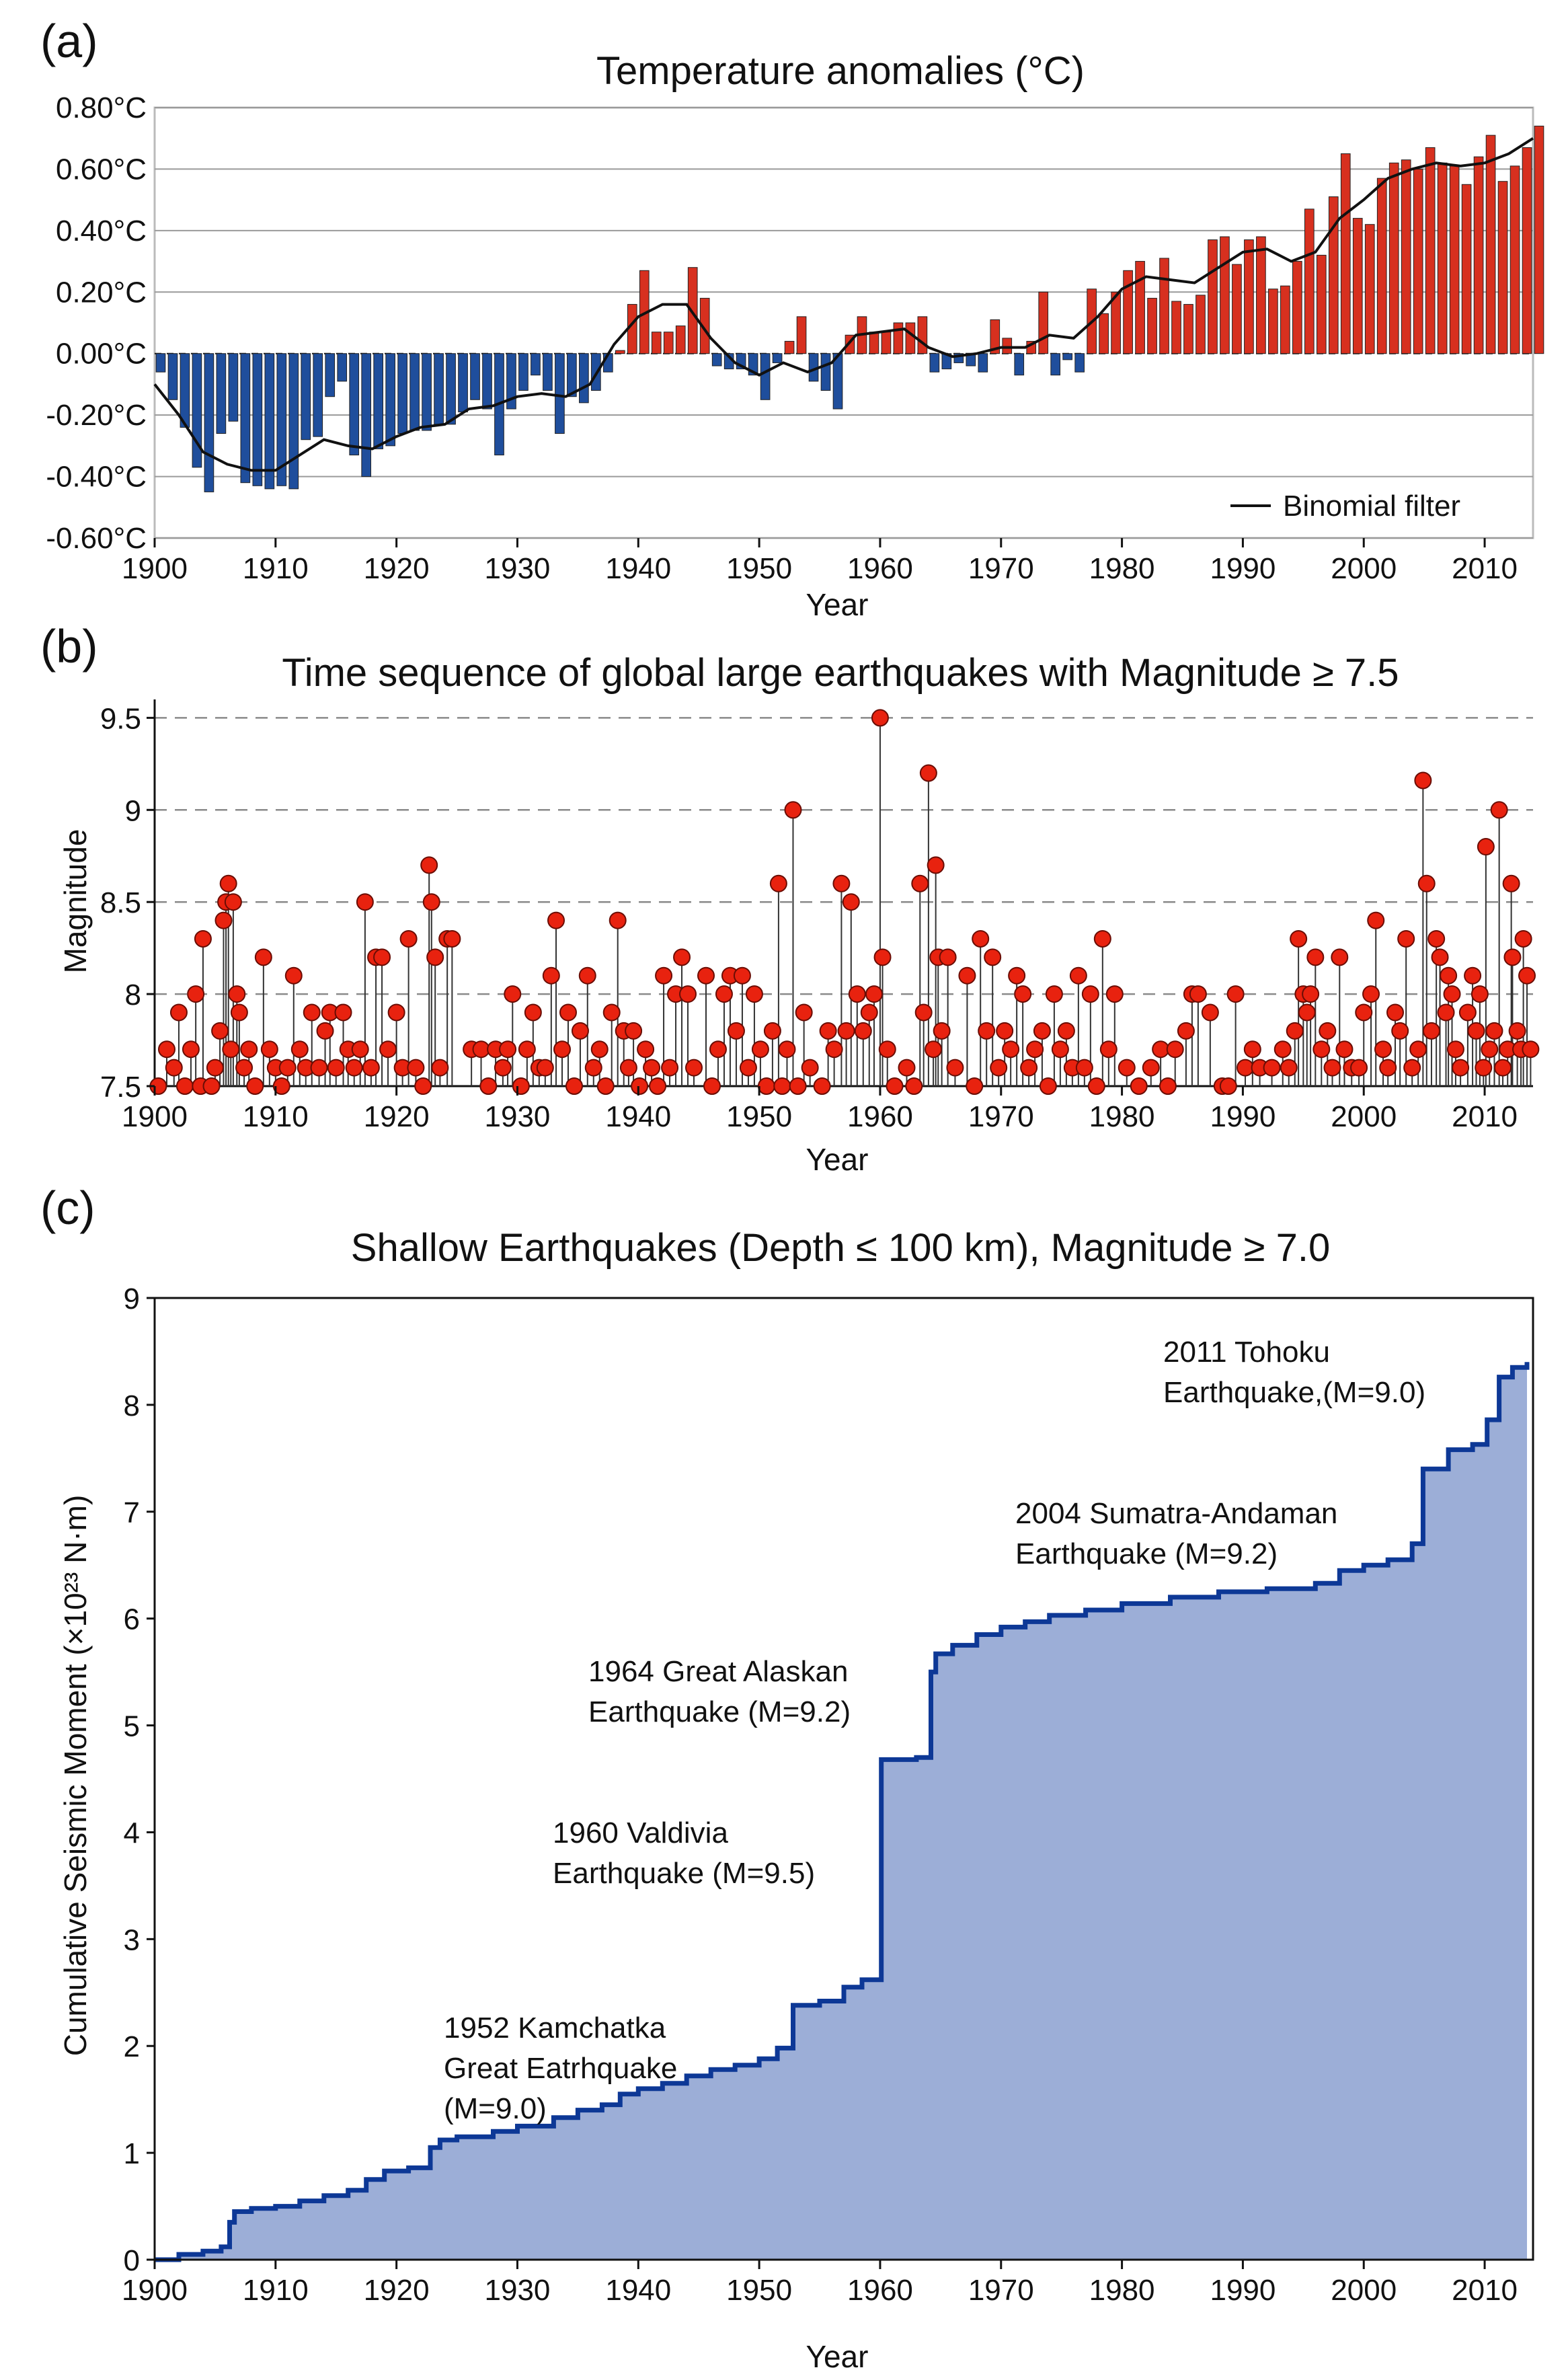 This screenshot has height=2372, width=1568. Describe the element at coordinates (880, 2290) in the screenshot. I see `x-tick-label: 1960` at that location.